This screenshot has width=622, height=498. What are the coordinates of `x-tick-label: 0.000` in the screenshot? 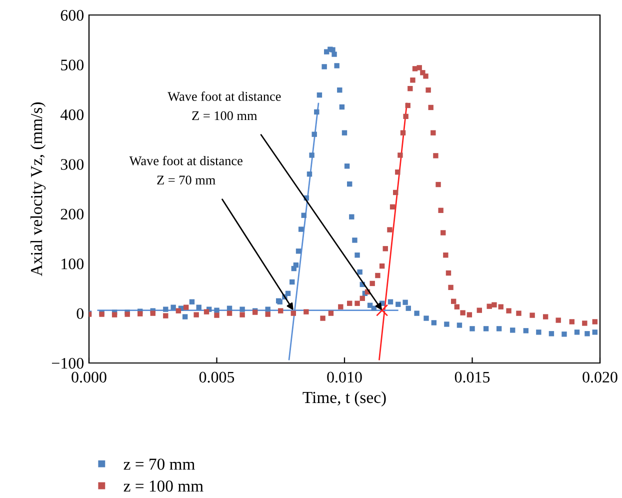 It's located at (89, 377).